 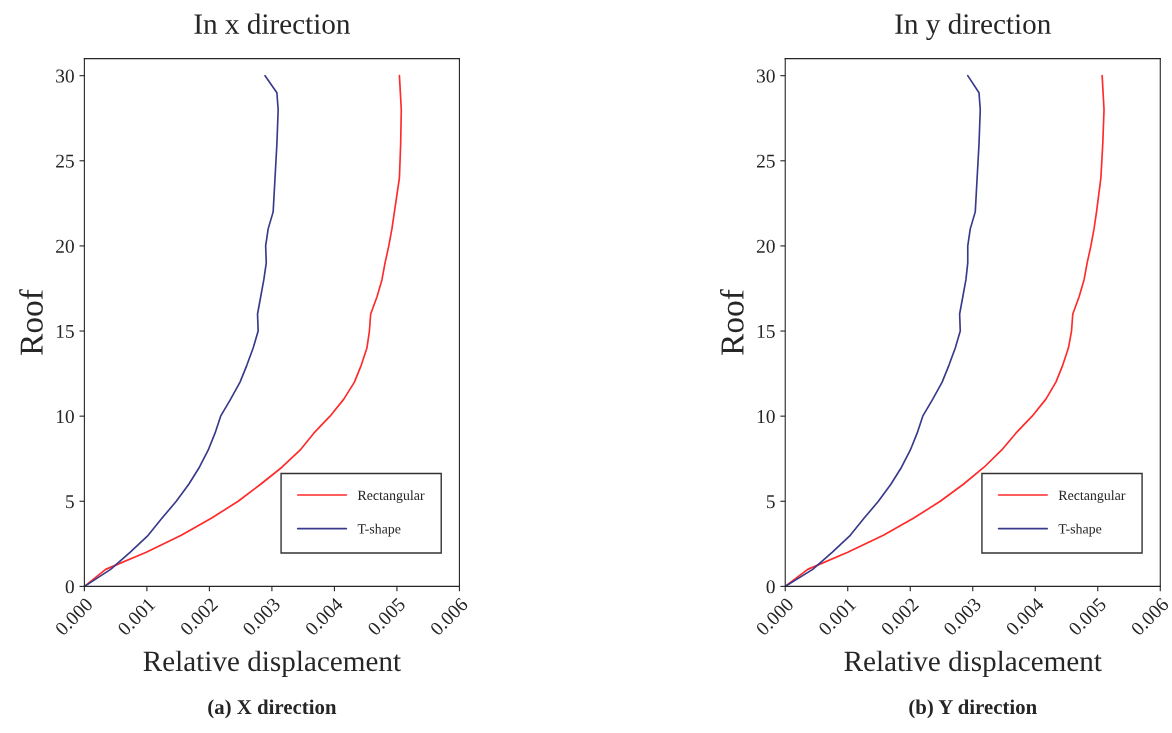 I want to click on chart-title: In y direction, so click(x=973, y=26).